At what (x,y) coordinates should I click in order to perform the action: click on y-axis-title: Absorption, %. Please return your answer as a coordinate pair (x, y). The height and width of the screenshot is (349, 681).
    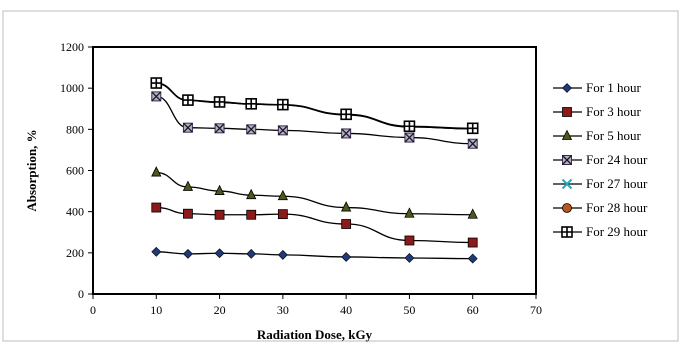
    Looking at the image, I should click on (31, 170).